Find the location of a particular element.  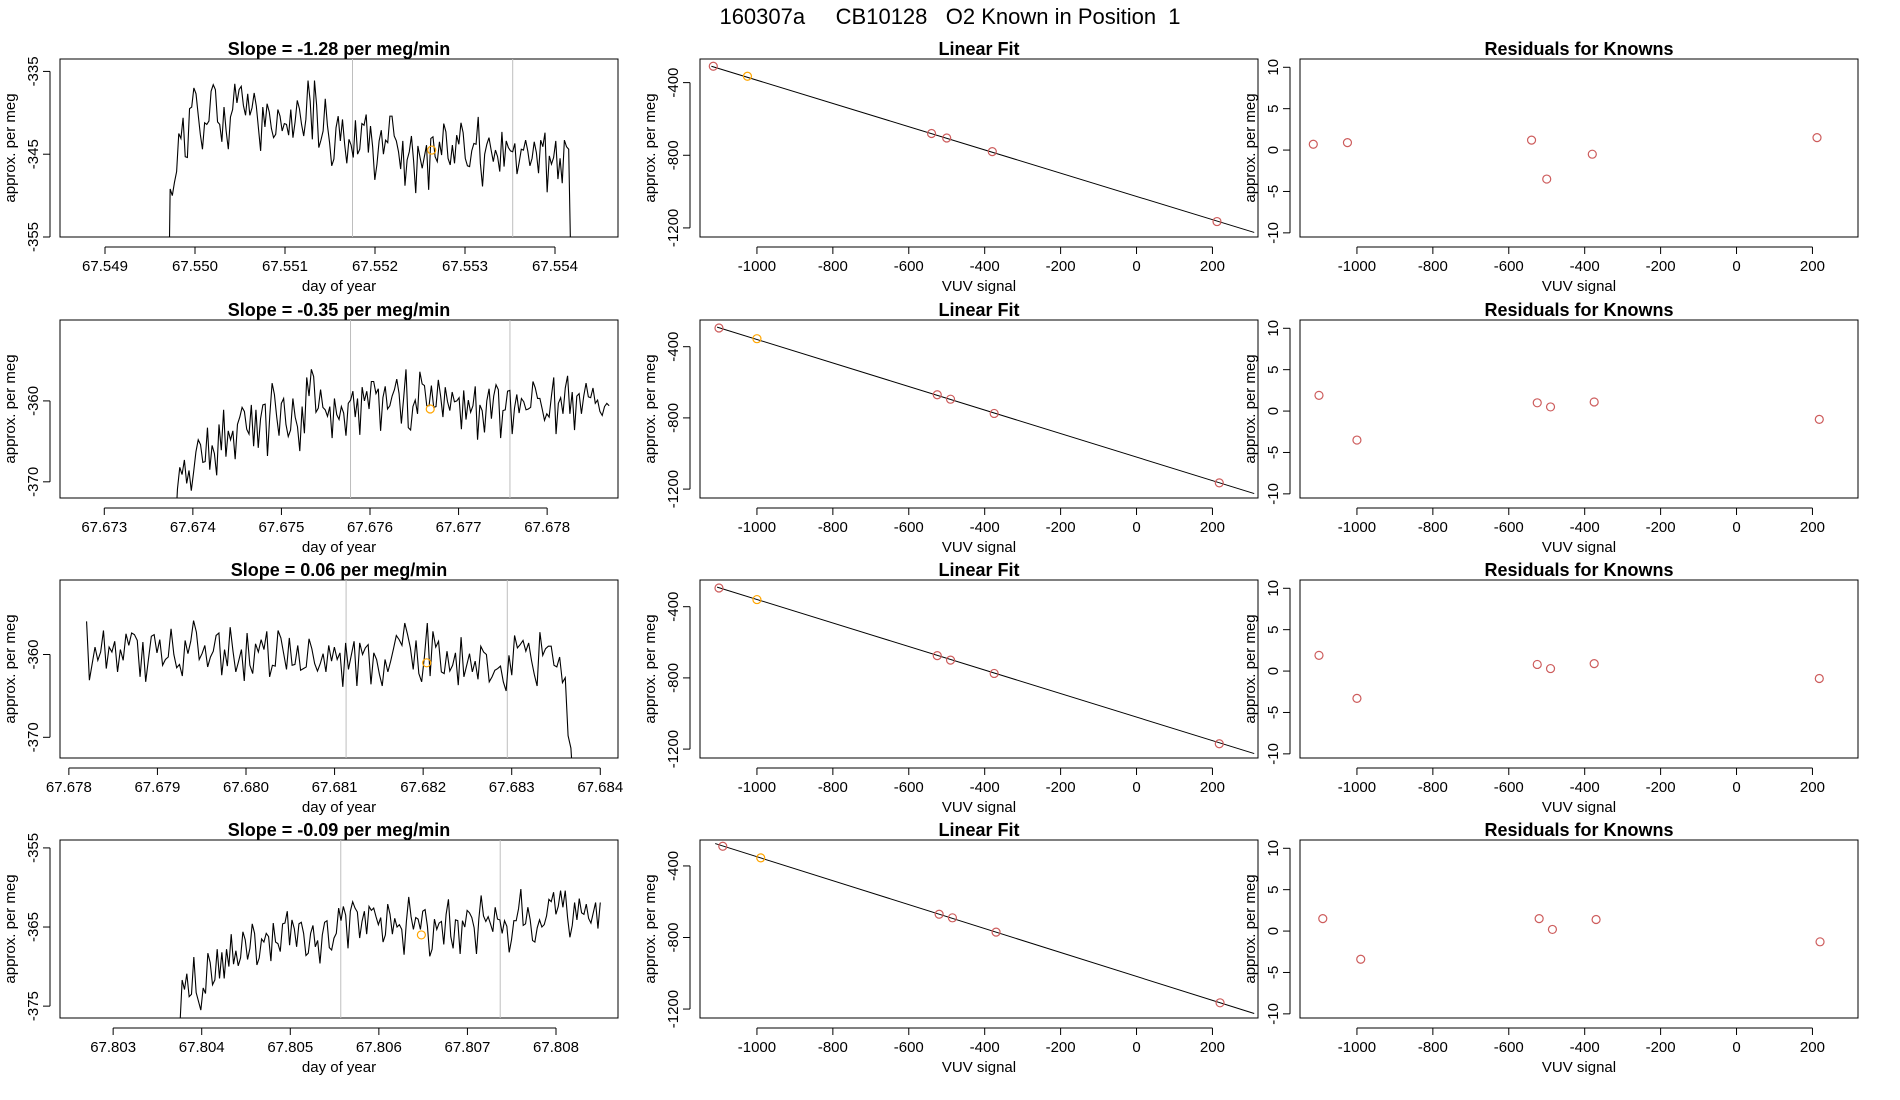

known-marker is located at coordinates (430, 409).